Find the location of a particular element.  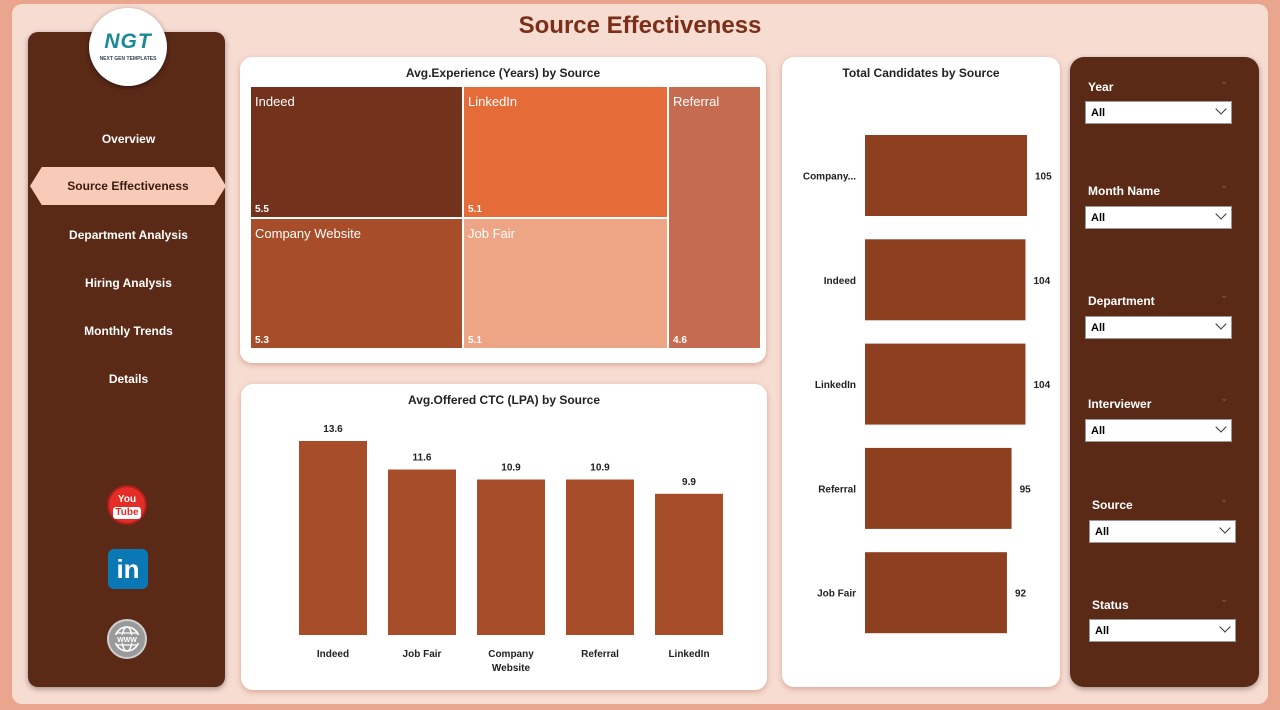

filter-panel is located at coordinates (1164, 372).